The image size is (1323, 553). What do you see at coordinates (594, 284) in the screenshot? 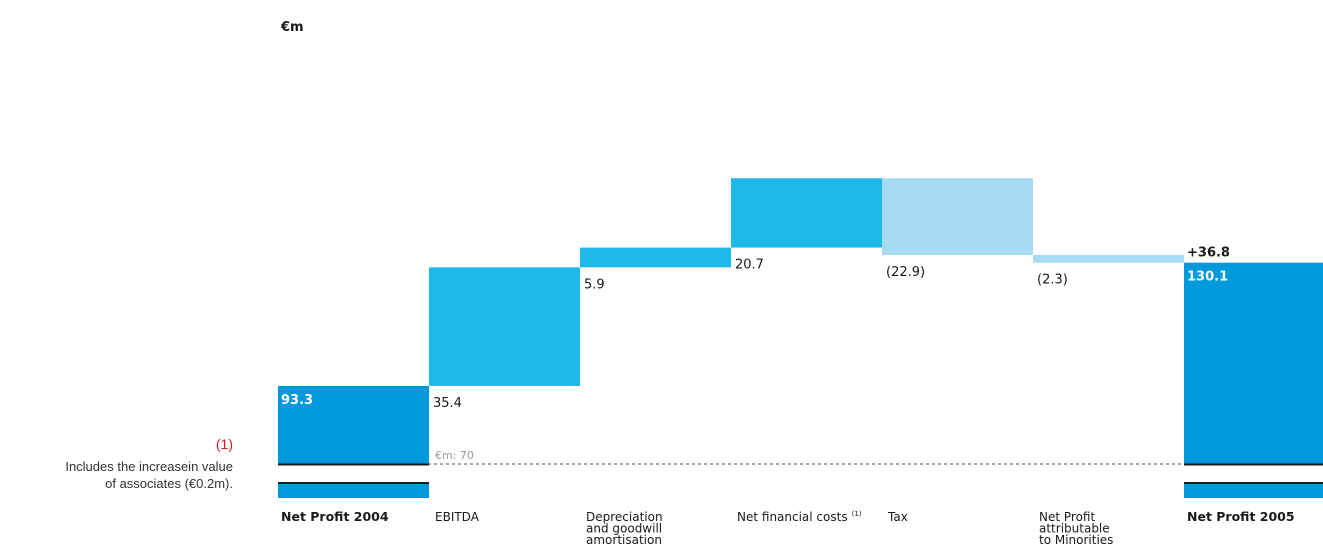
I see `value-label-2: 5.9` at bounding box center [594, 284].